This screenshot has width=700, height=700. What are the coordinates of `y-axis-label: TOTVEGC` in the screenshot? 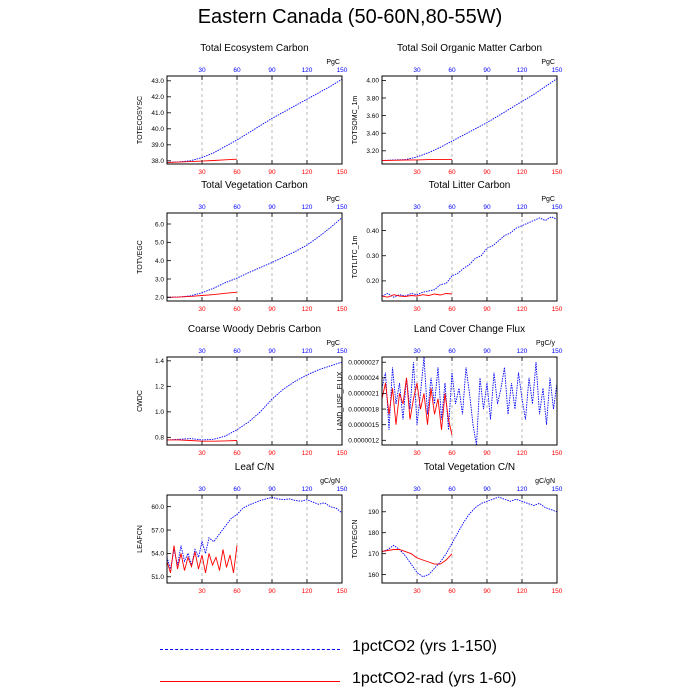 It's located at (140, 257).